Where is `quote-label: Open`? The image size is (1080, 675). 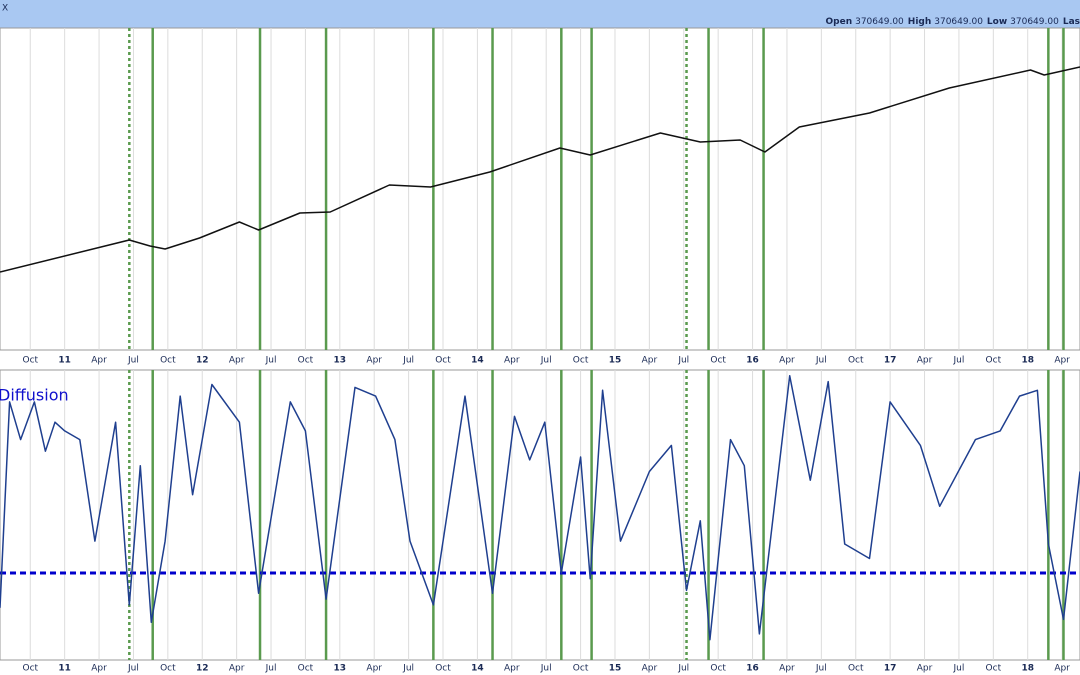
quote-label: Open is located at coordinates (839, 22).